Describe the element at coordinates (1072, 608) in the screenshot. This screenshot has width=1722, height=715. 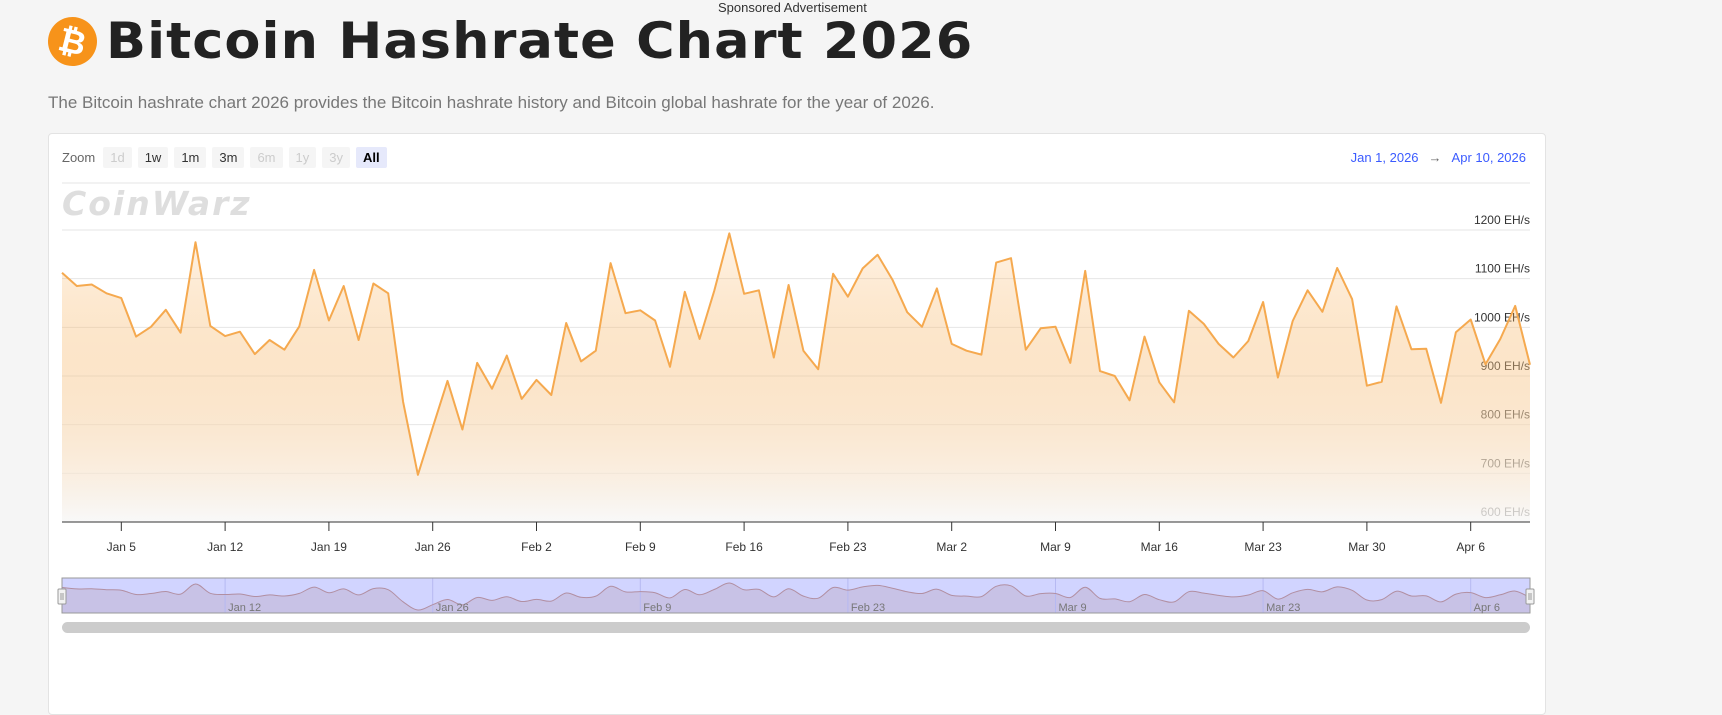
I see `navigator-tick-label: Mar 9` at that location.